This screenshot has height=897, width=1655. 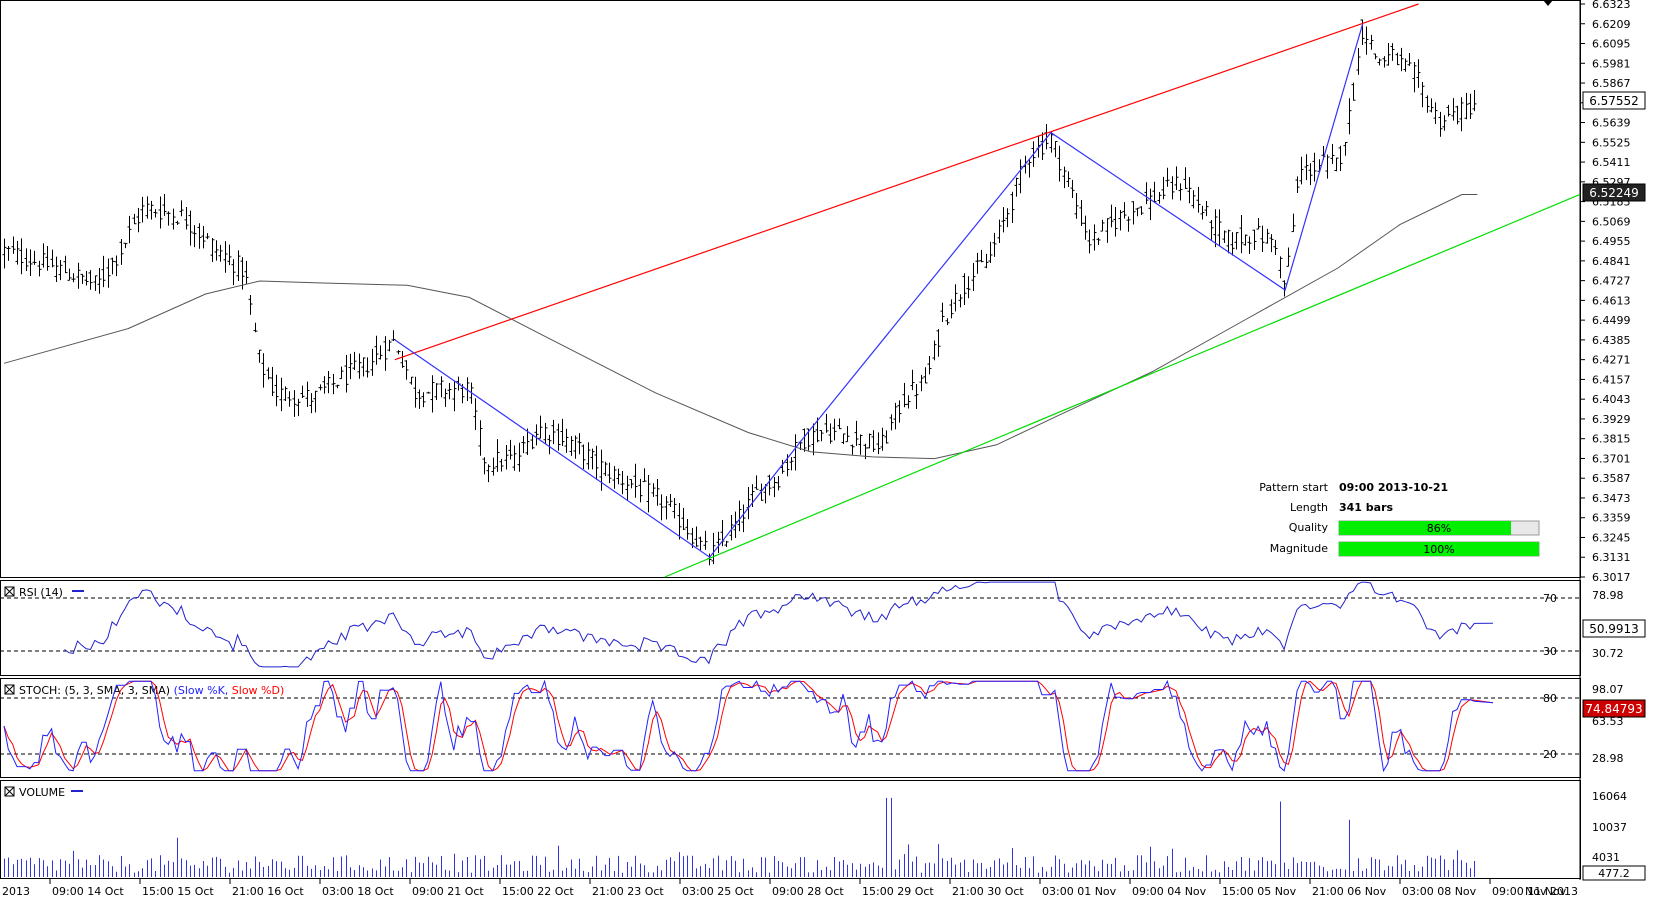 I want to click on top-arrow-icon, so click(x=1548, y=3).